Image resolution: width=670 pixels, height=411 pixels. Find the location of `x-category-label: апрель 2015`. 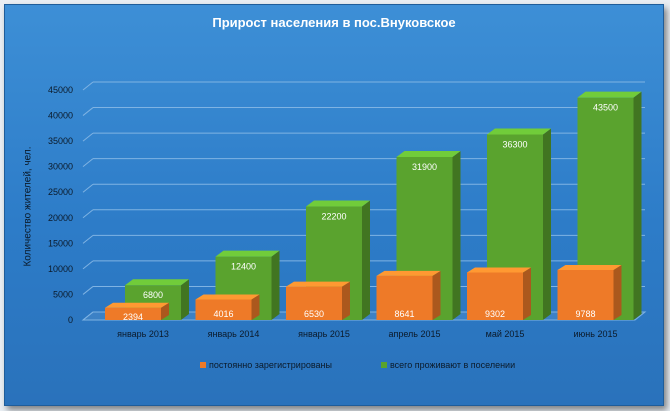

x-category-label: апрель 2015 is located at coordinates (414, 334).